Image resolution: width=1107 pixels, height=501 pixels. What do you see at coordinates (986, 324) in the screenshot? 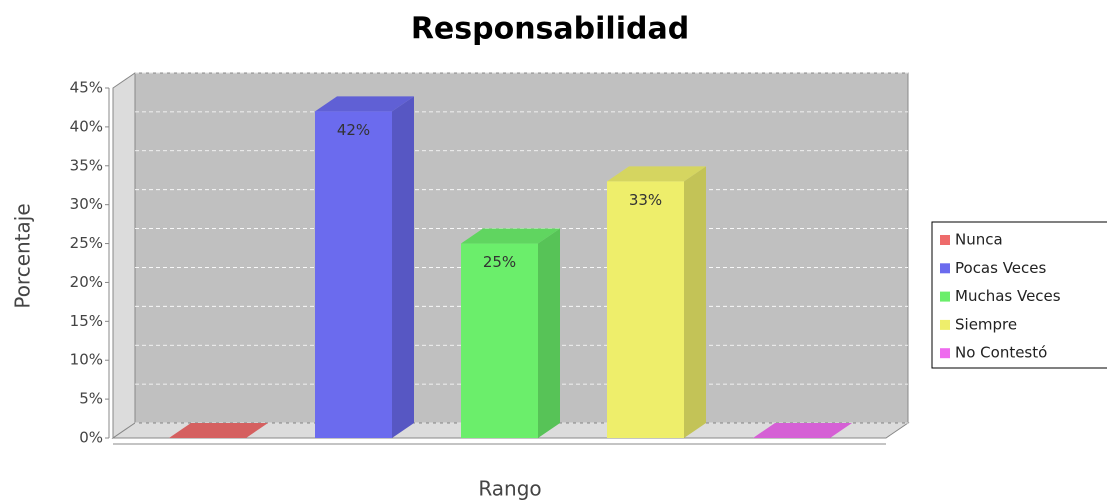
I see `legend-label: Siempre` at bounding box center [986, 324].